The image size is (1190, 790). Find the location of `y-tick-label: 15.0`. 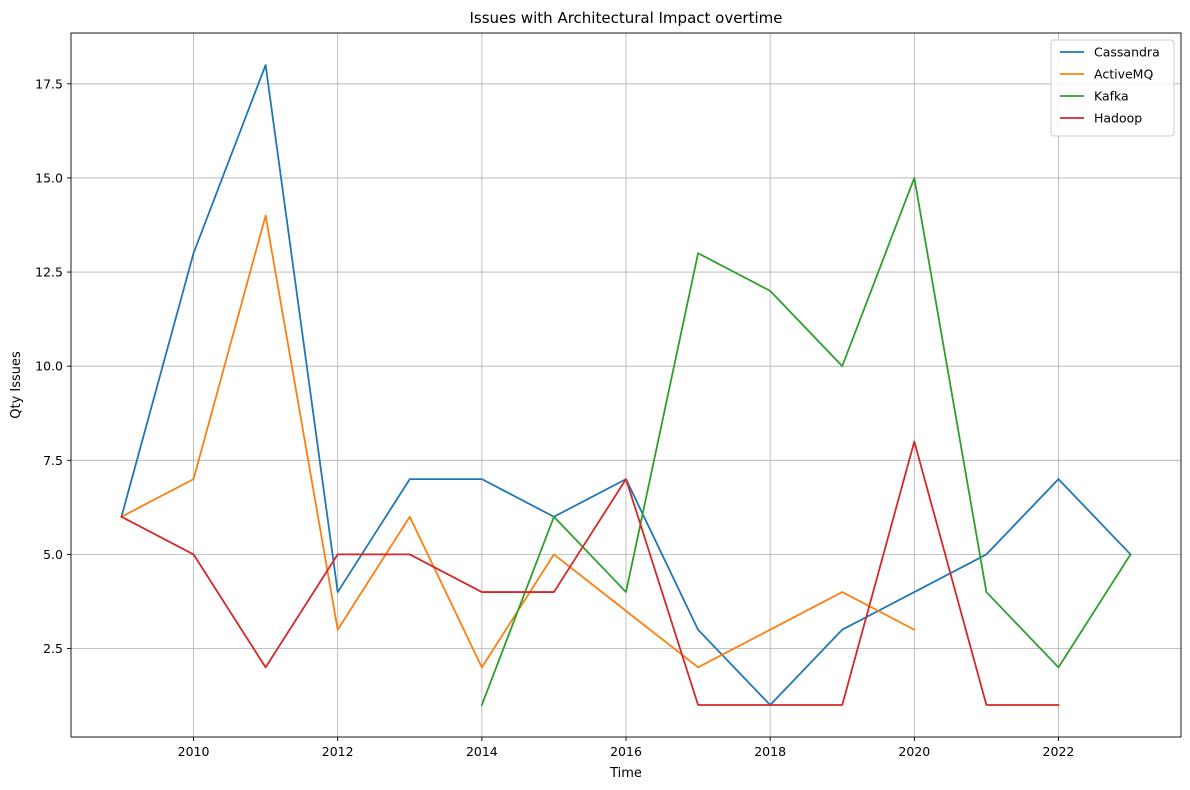

y-tick-label: 15.0 is located at coordinates (49, 177).